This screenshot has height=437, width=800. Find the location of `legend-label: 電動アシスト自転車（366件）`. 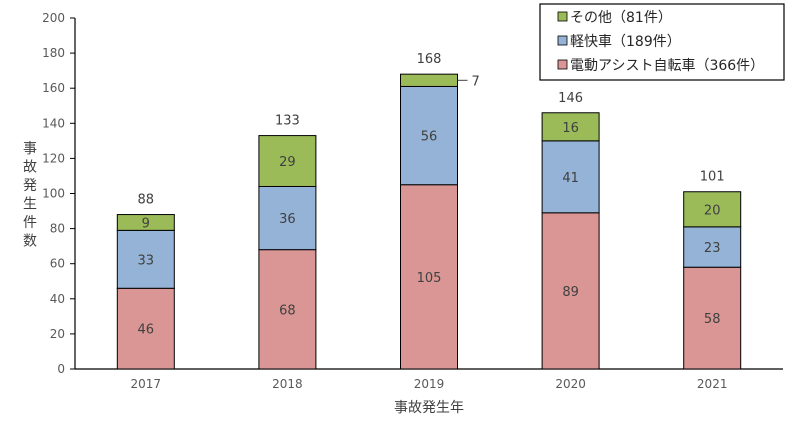

legend-label: 電動アシスト自転車（366件） is located at coordinates (667, 65).